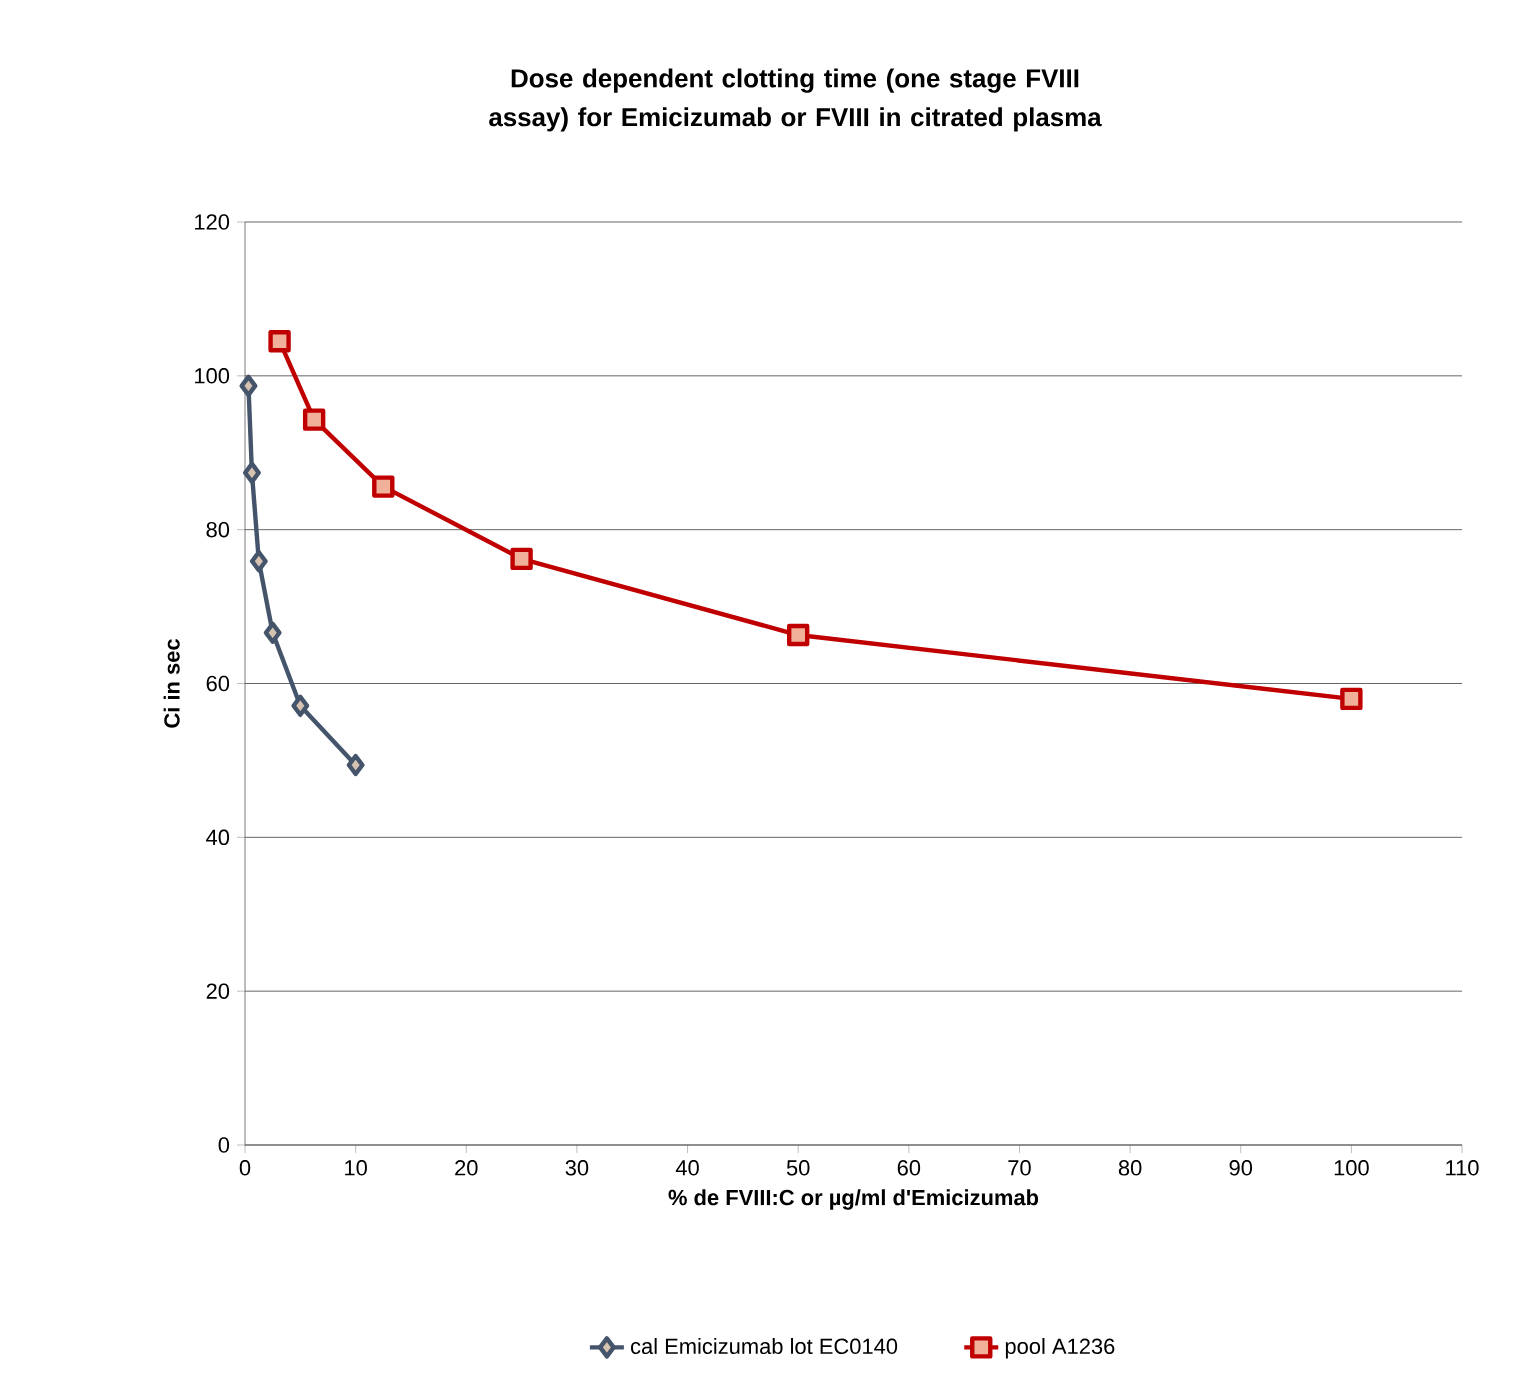 The image size is (1530, 1380). Describe the element at coordinates (245, 1168) in the screenshot. I see `x-tick-label: 0` at that location.